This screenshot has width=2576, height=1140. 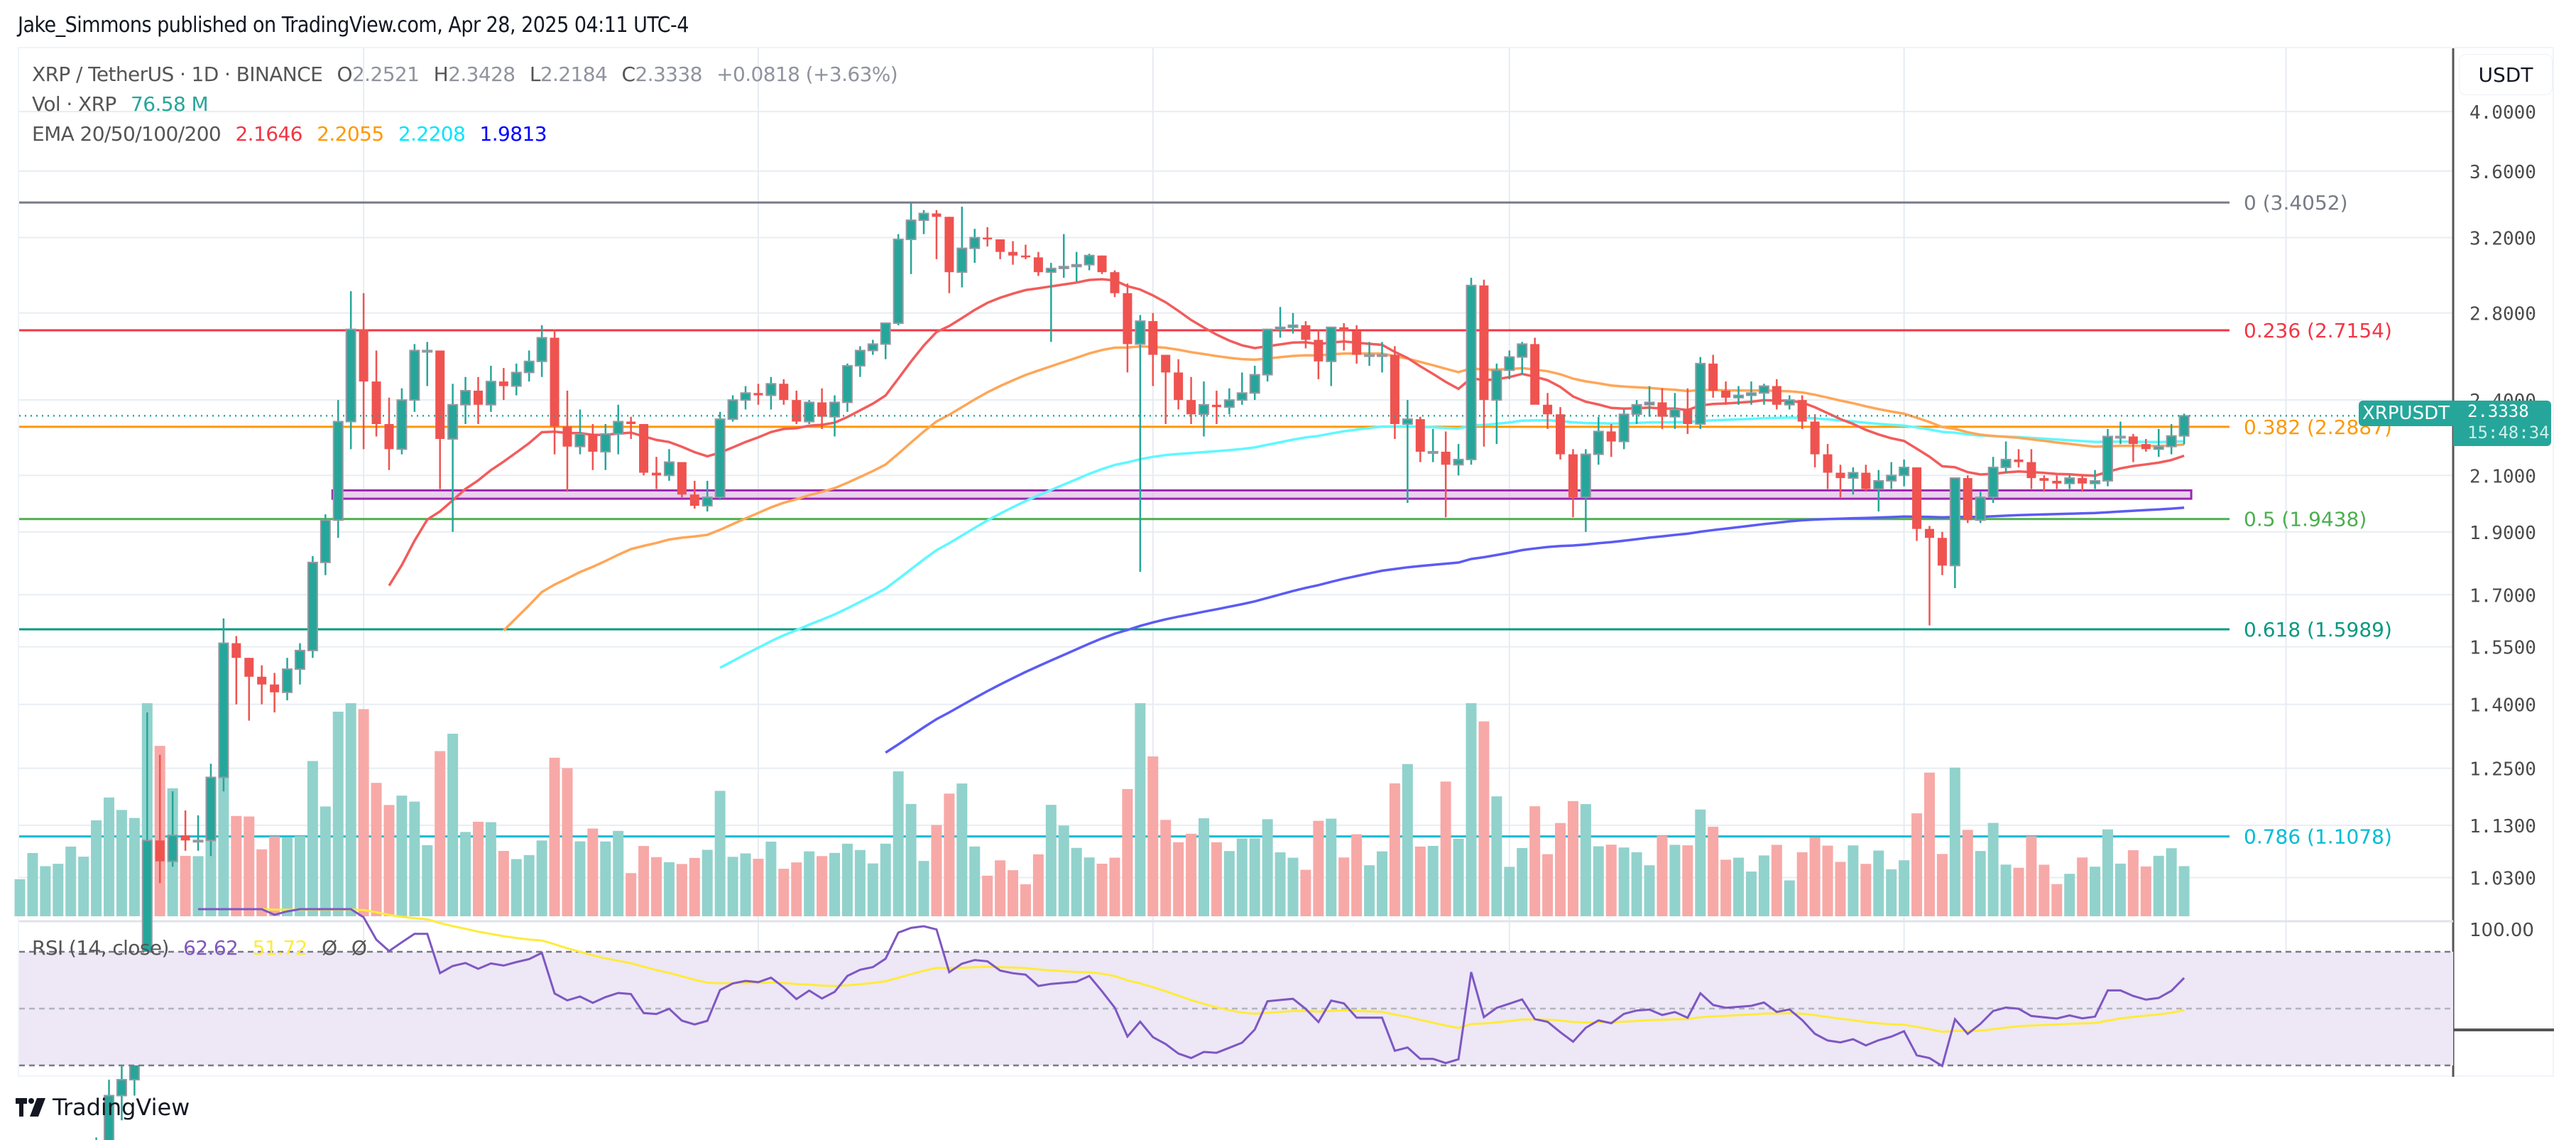 What do you see at coordinates (127, 134) in the screenshot?
I see `ema-label: EMA 20/50/100/200` at bounding box center [127, 134].